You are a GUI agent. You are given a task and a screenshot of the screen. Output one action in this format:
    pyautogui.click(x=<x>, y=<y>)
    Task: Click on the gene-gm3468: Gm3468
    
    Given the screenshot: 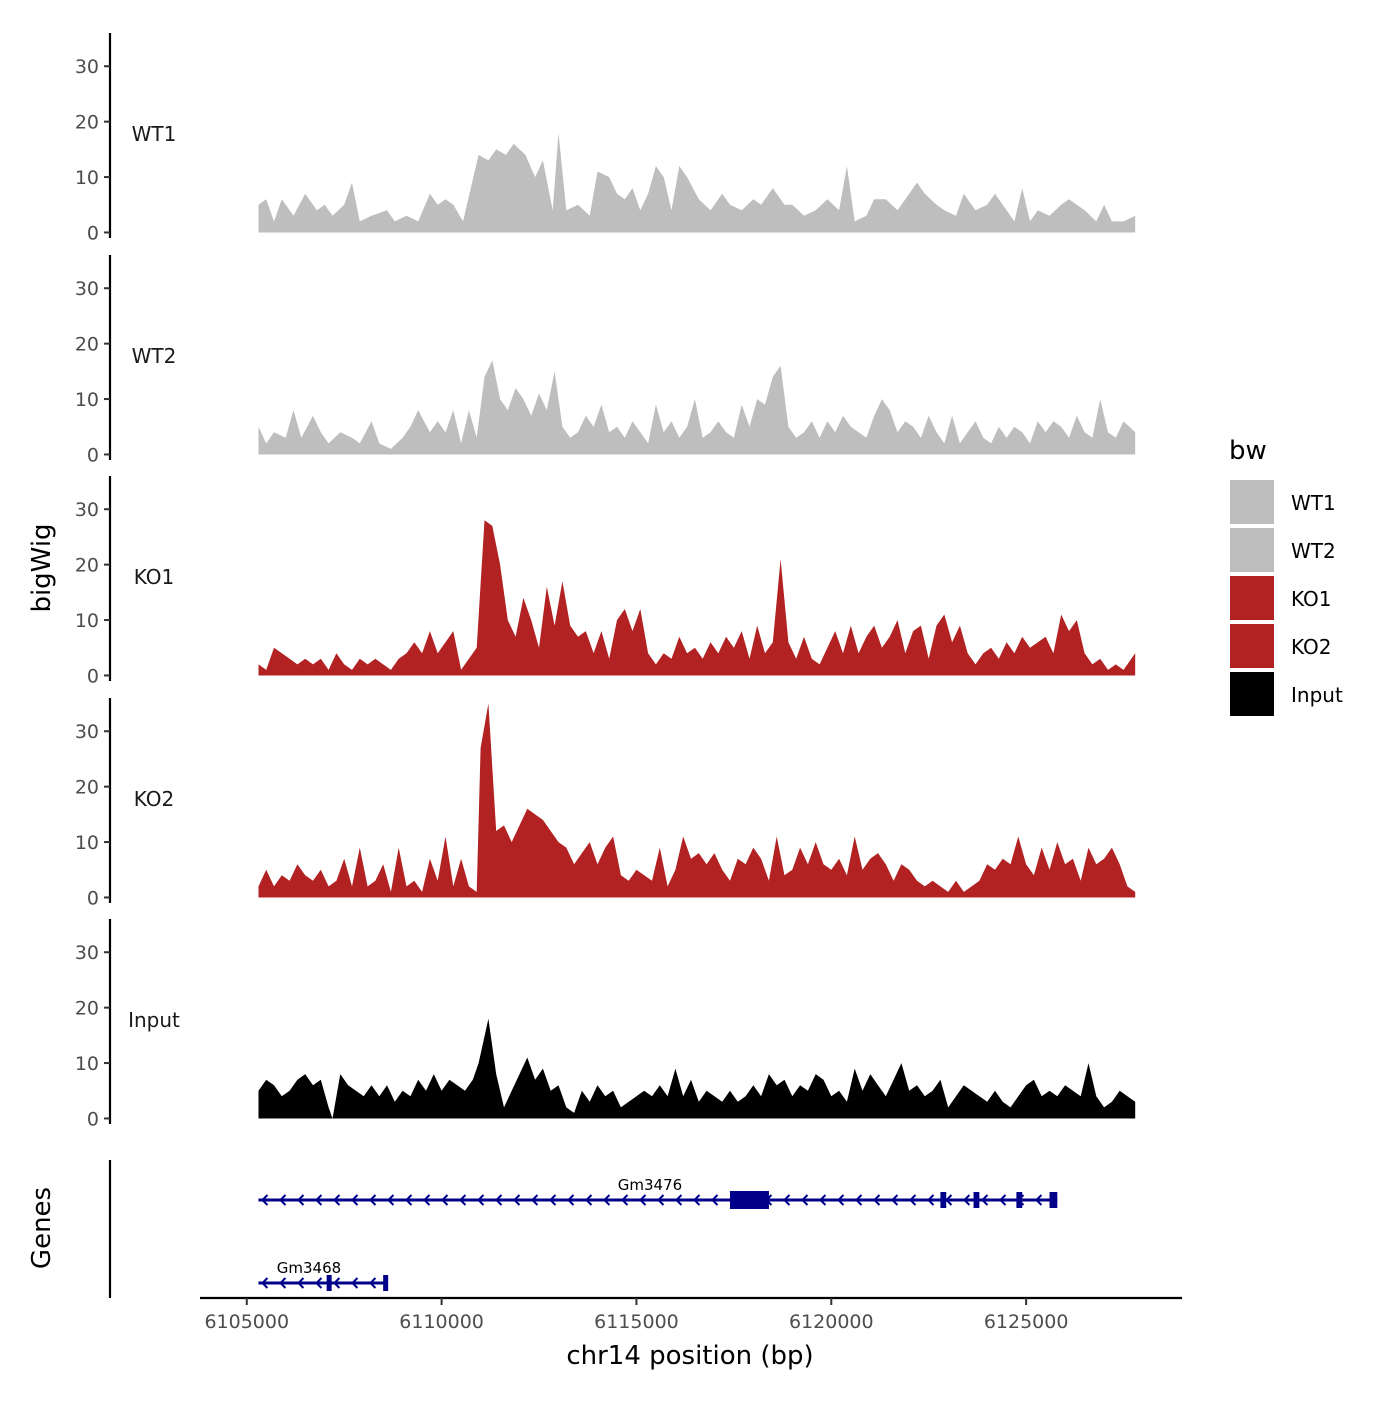 What is the action you would take?
    pyautogui.click(x=323, y=1275)
    